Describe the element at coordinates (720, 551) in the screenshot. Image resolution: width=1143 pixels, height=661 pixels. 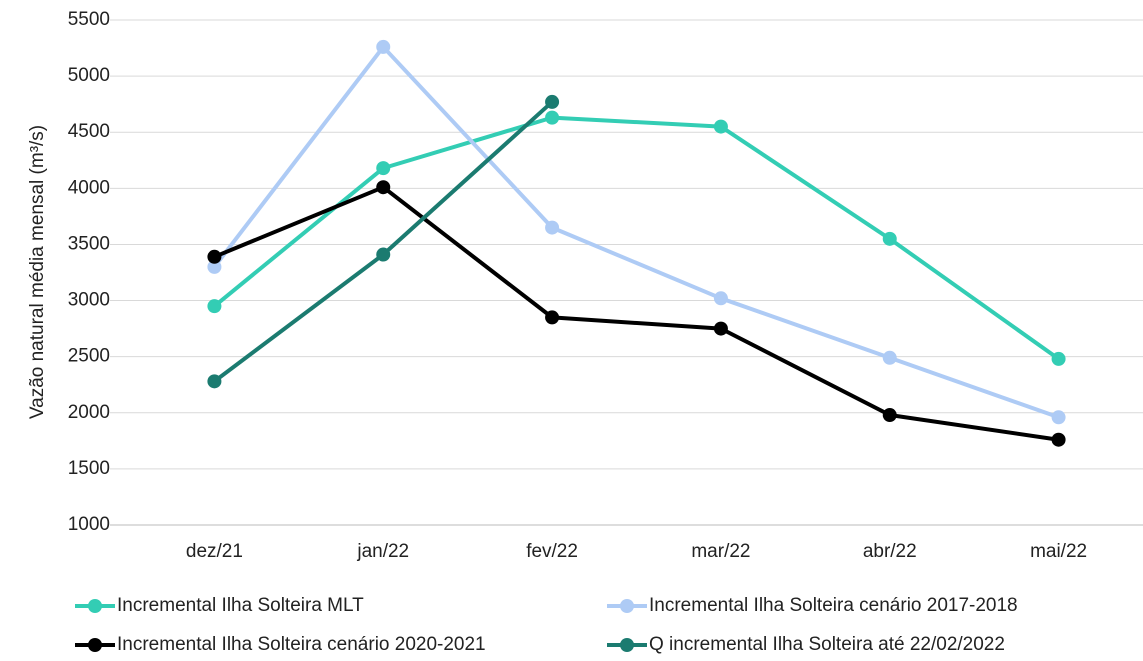
I see `x-tick-label: mar/22` at that location.